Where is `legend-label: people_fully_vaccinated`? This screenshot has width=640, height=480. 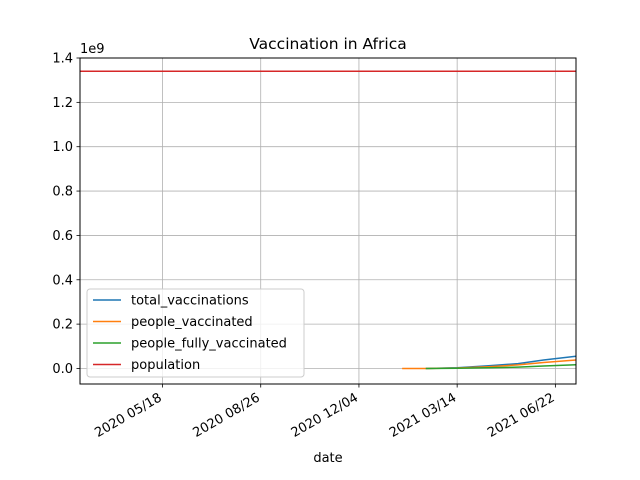
legend-label: people_fully_vaccinated is located at coordinates (209, 344).